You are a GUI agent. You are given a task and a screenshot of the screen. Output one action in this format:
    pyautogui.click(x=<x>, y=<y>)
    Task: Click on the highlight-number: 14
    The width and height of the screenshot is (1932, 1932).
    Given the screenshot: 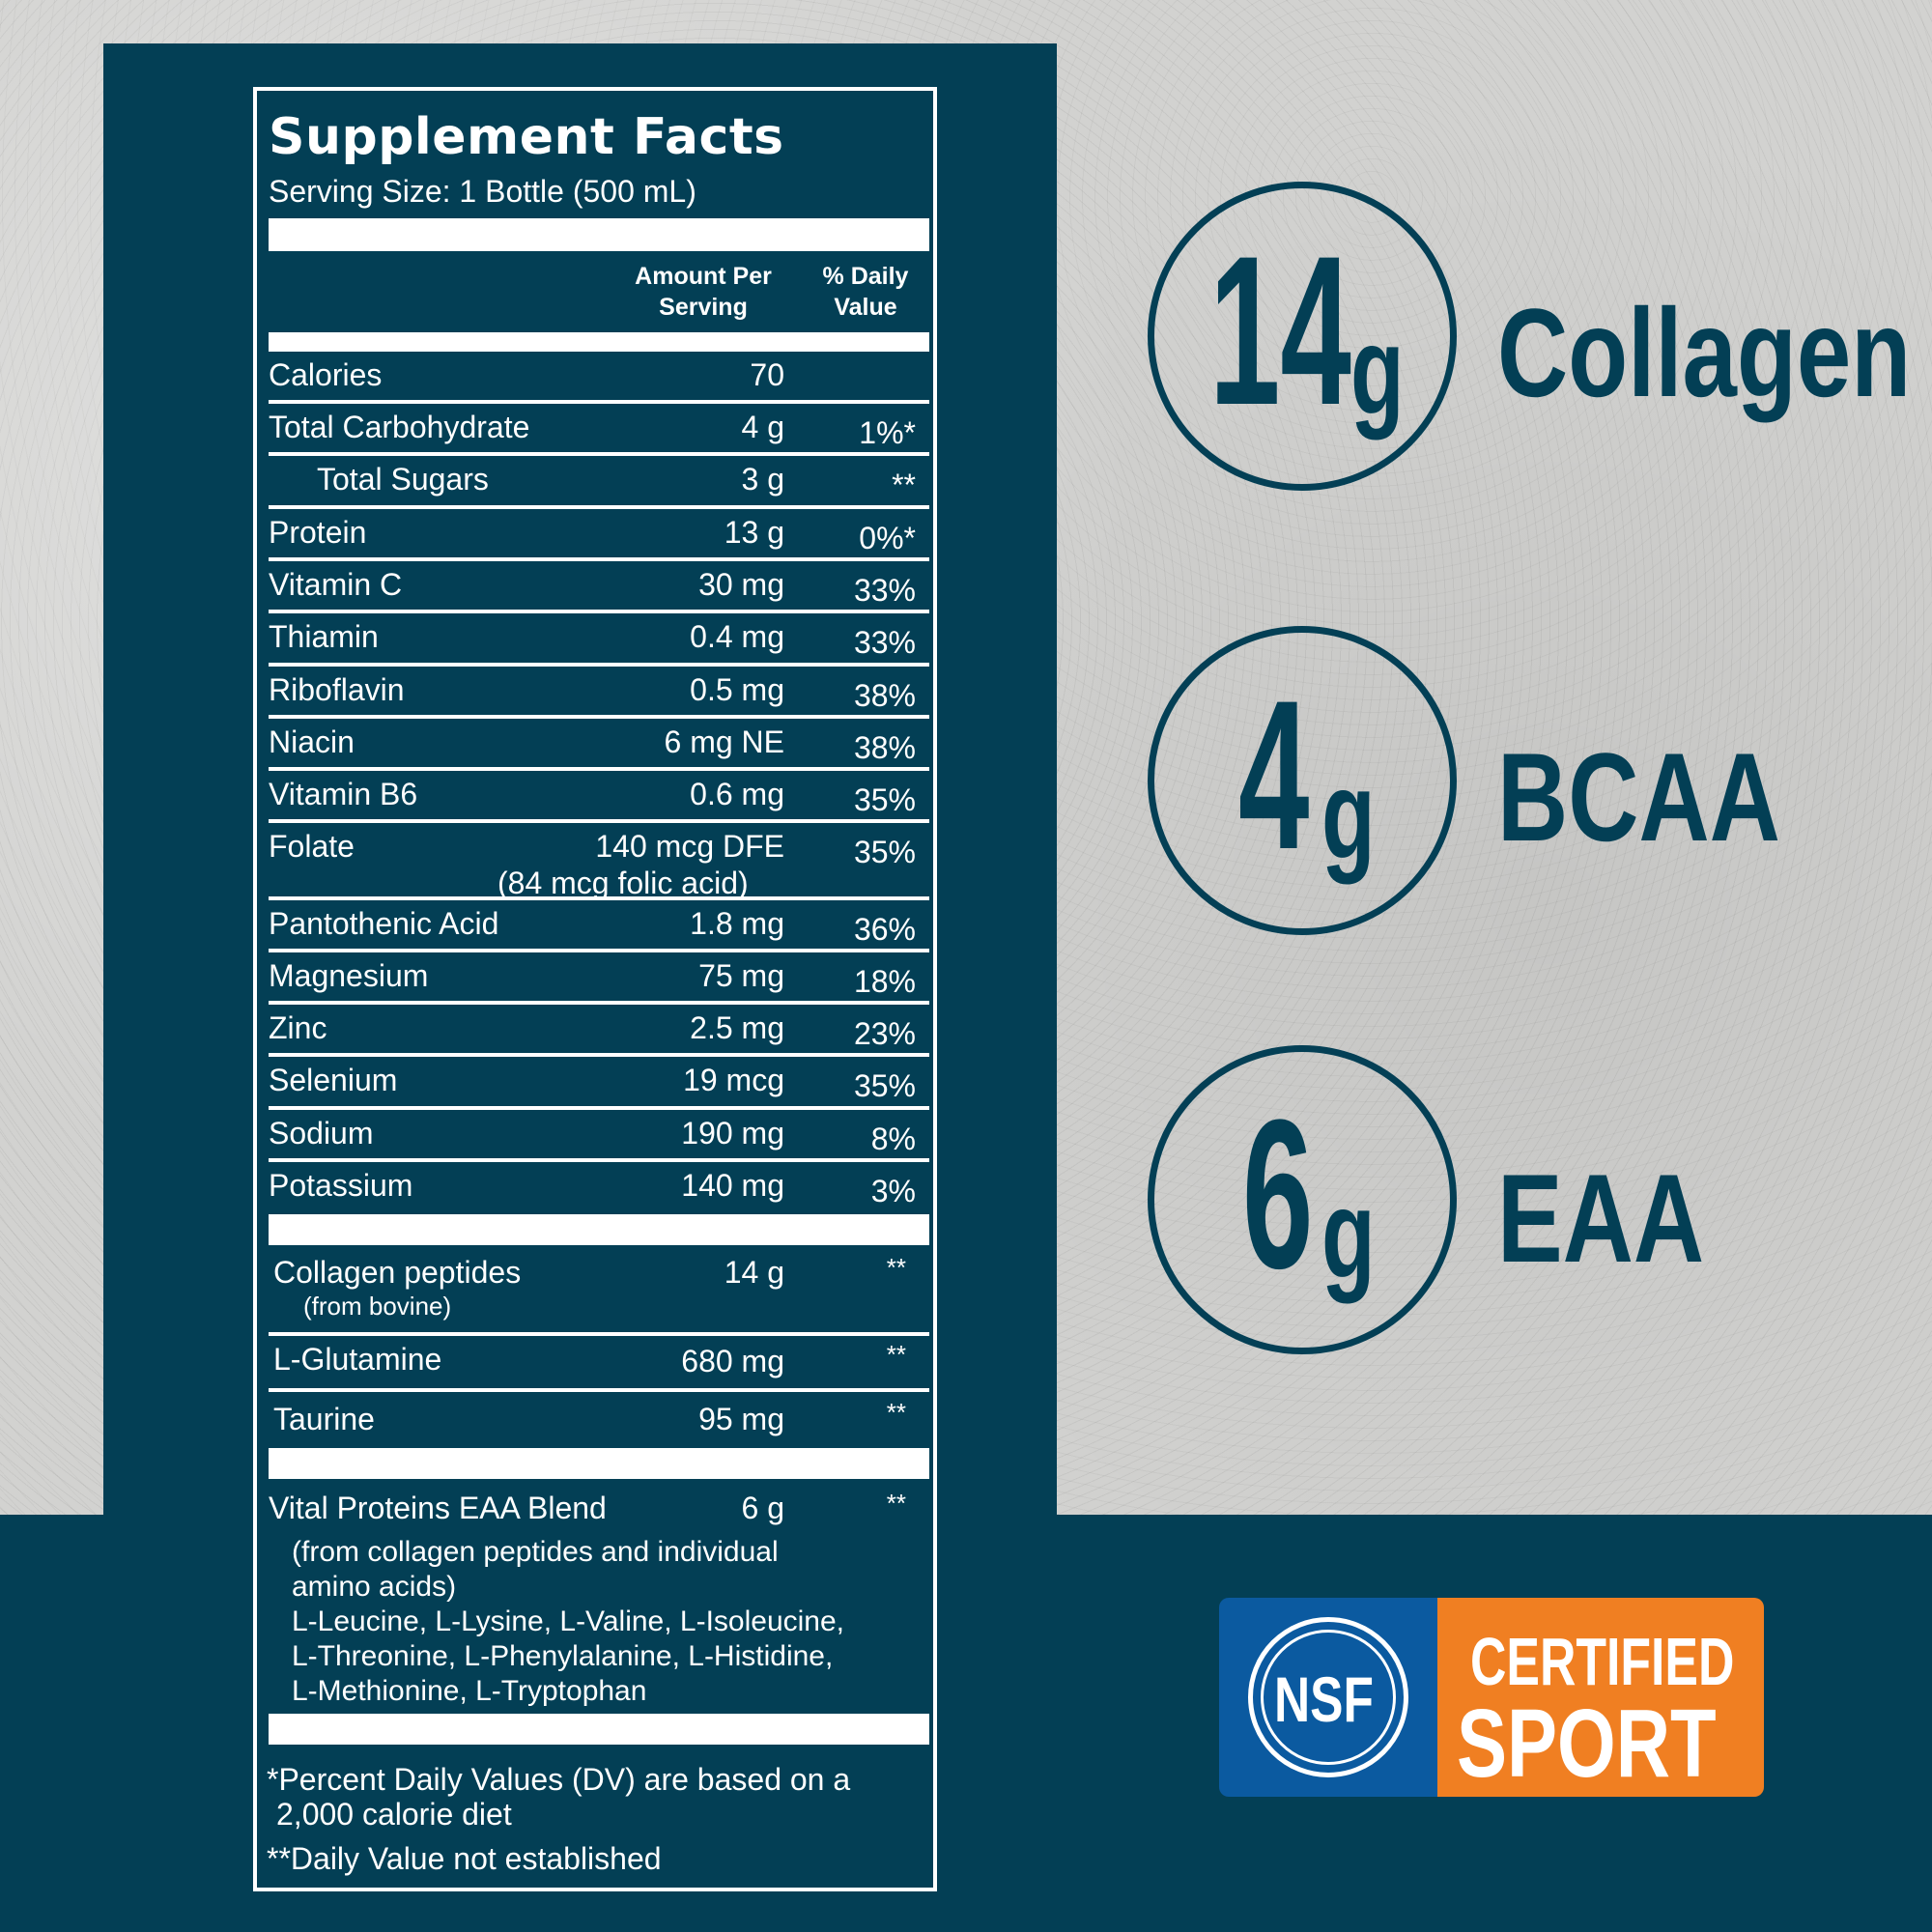 What is the action you would take?
    pyautogui.click(x=1280, y=330)
    